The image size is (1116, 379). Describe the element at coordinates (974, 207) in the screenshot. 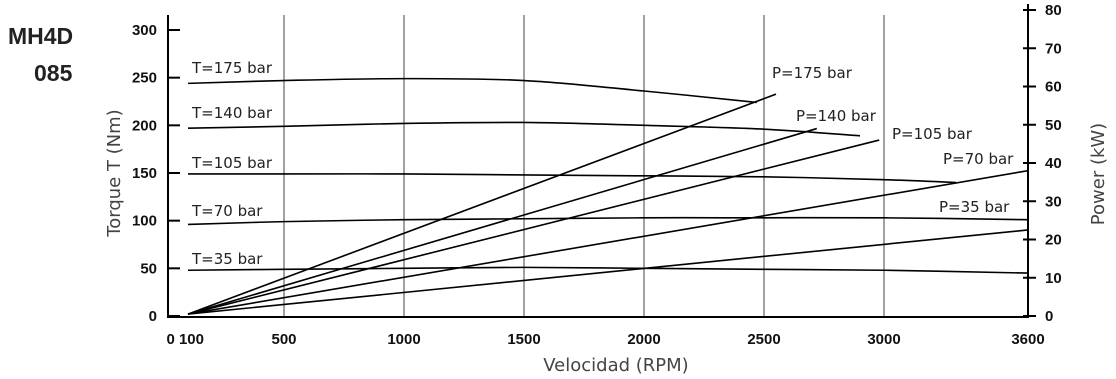

I see `power-line-label: P=35 bar` at that location.